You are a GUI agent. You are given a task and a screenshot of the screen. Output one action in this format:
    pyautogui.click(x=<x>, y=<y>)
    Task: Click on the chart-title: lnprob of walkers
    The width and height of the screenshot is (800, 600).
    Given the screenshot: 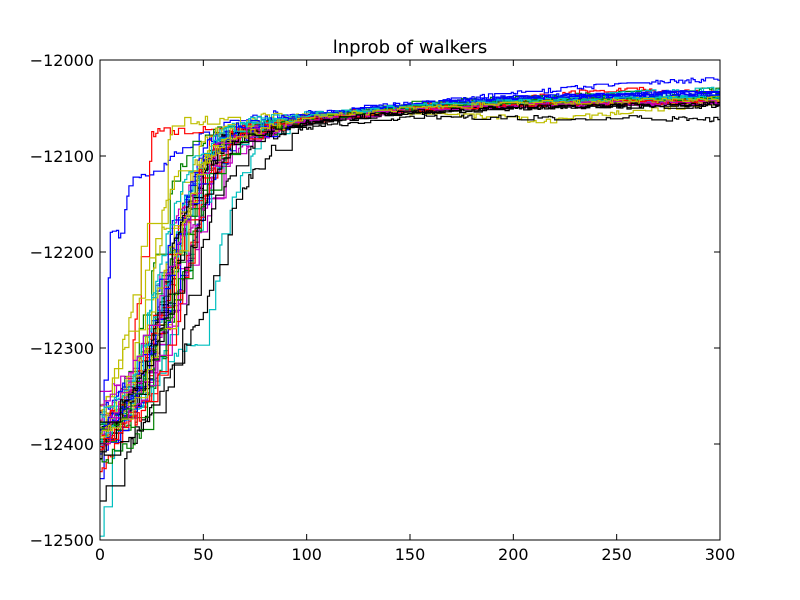 What is the action you would take?
    pyautogui.click(x=410, y=47)
    